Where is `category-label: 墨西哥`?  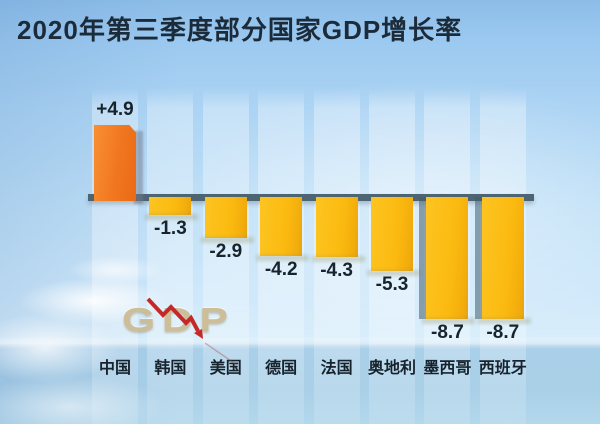 category-label: 墨西哥 is located at coordinates (447, 368).